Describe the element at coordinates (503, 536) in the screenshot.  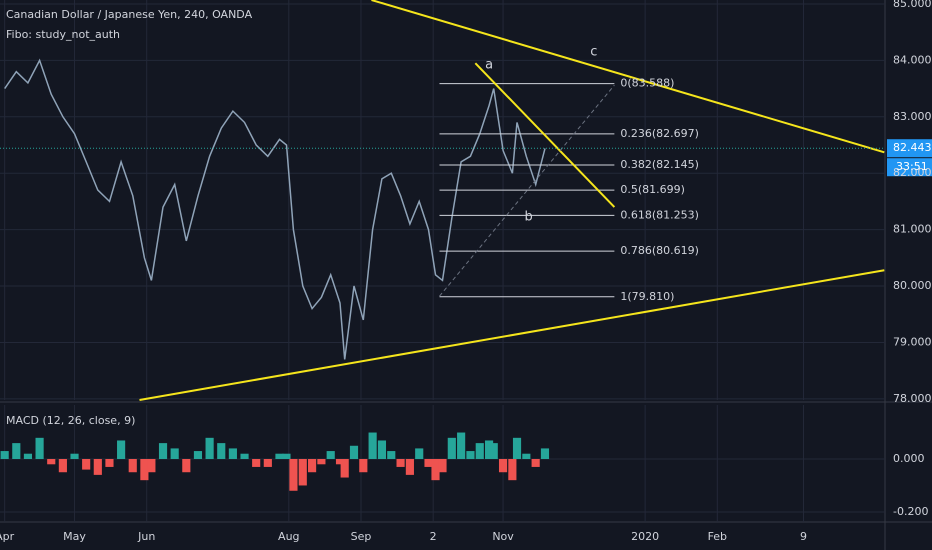
I see `x-tick-label: Nov` at that location.